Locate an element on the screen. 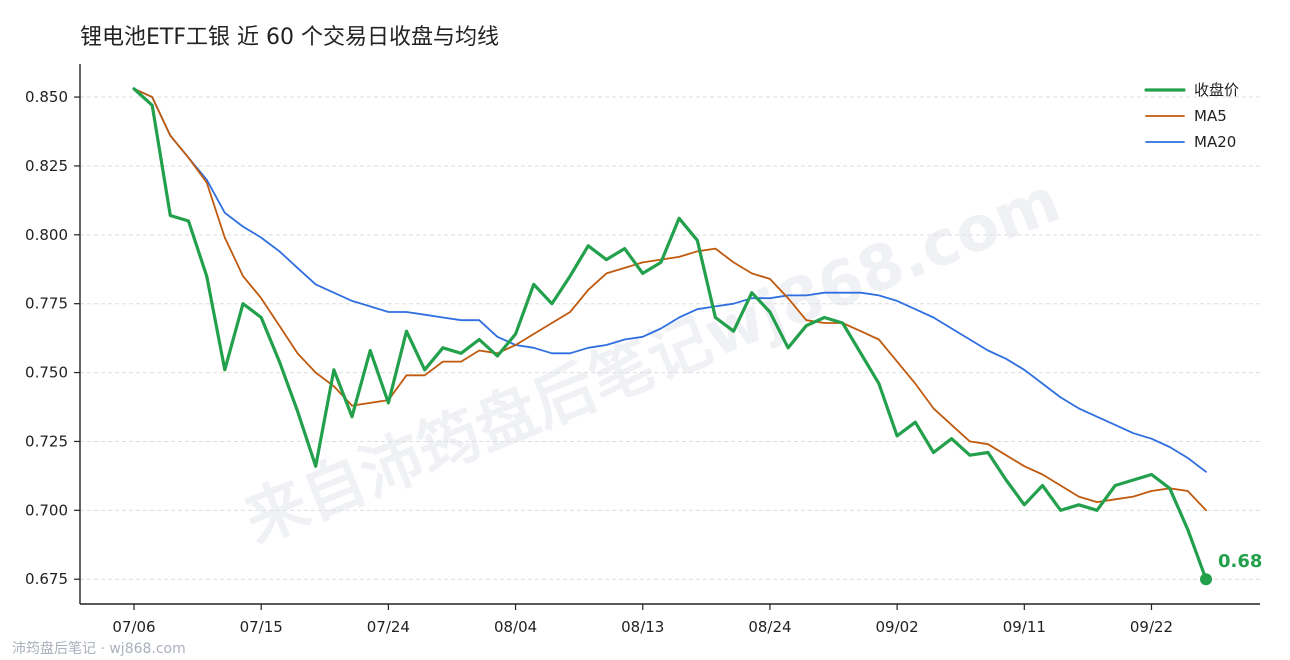 The image size is (1290, 660). chart-title: 锂电池ETF工银 近 60 个交易日收盘与均线 is located at coordinates (289, 37).